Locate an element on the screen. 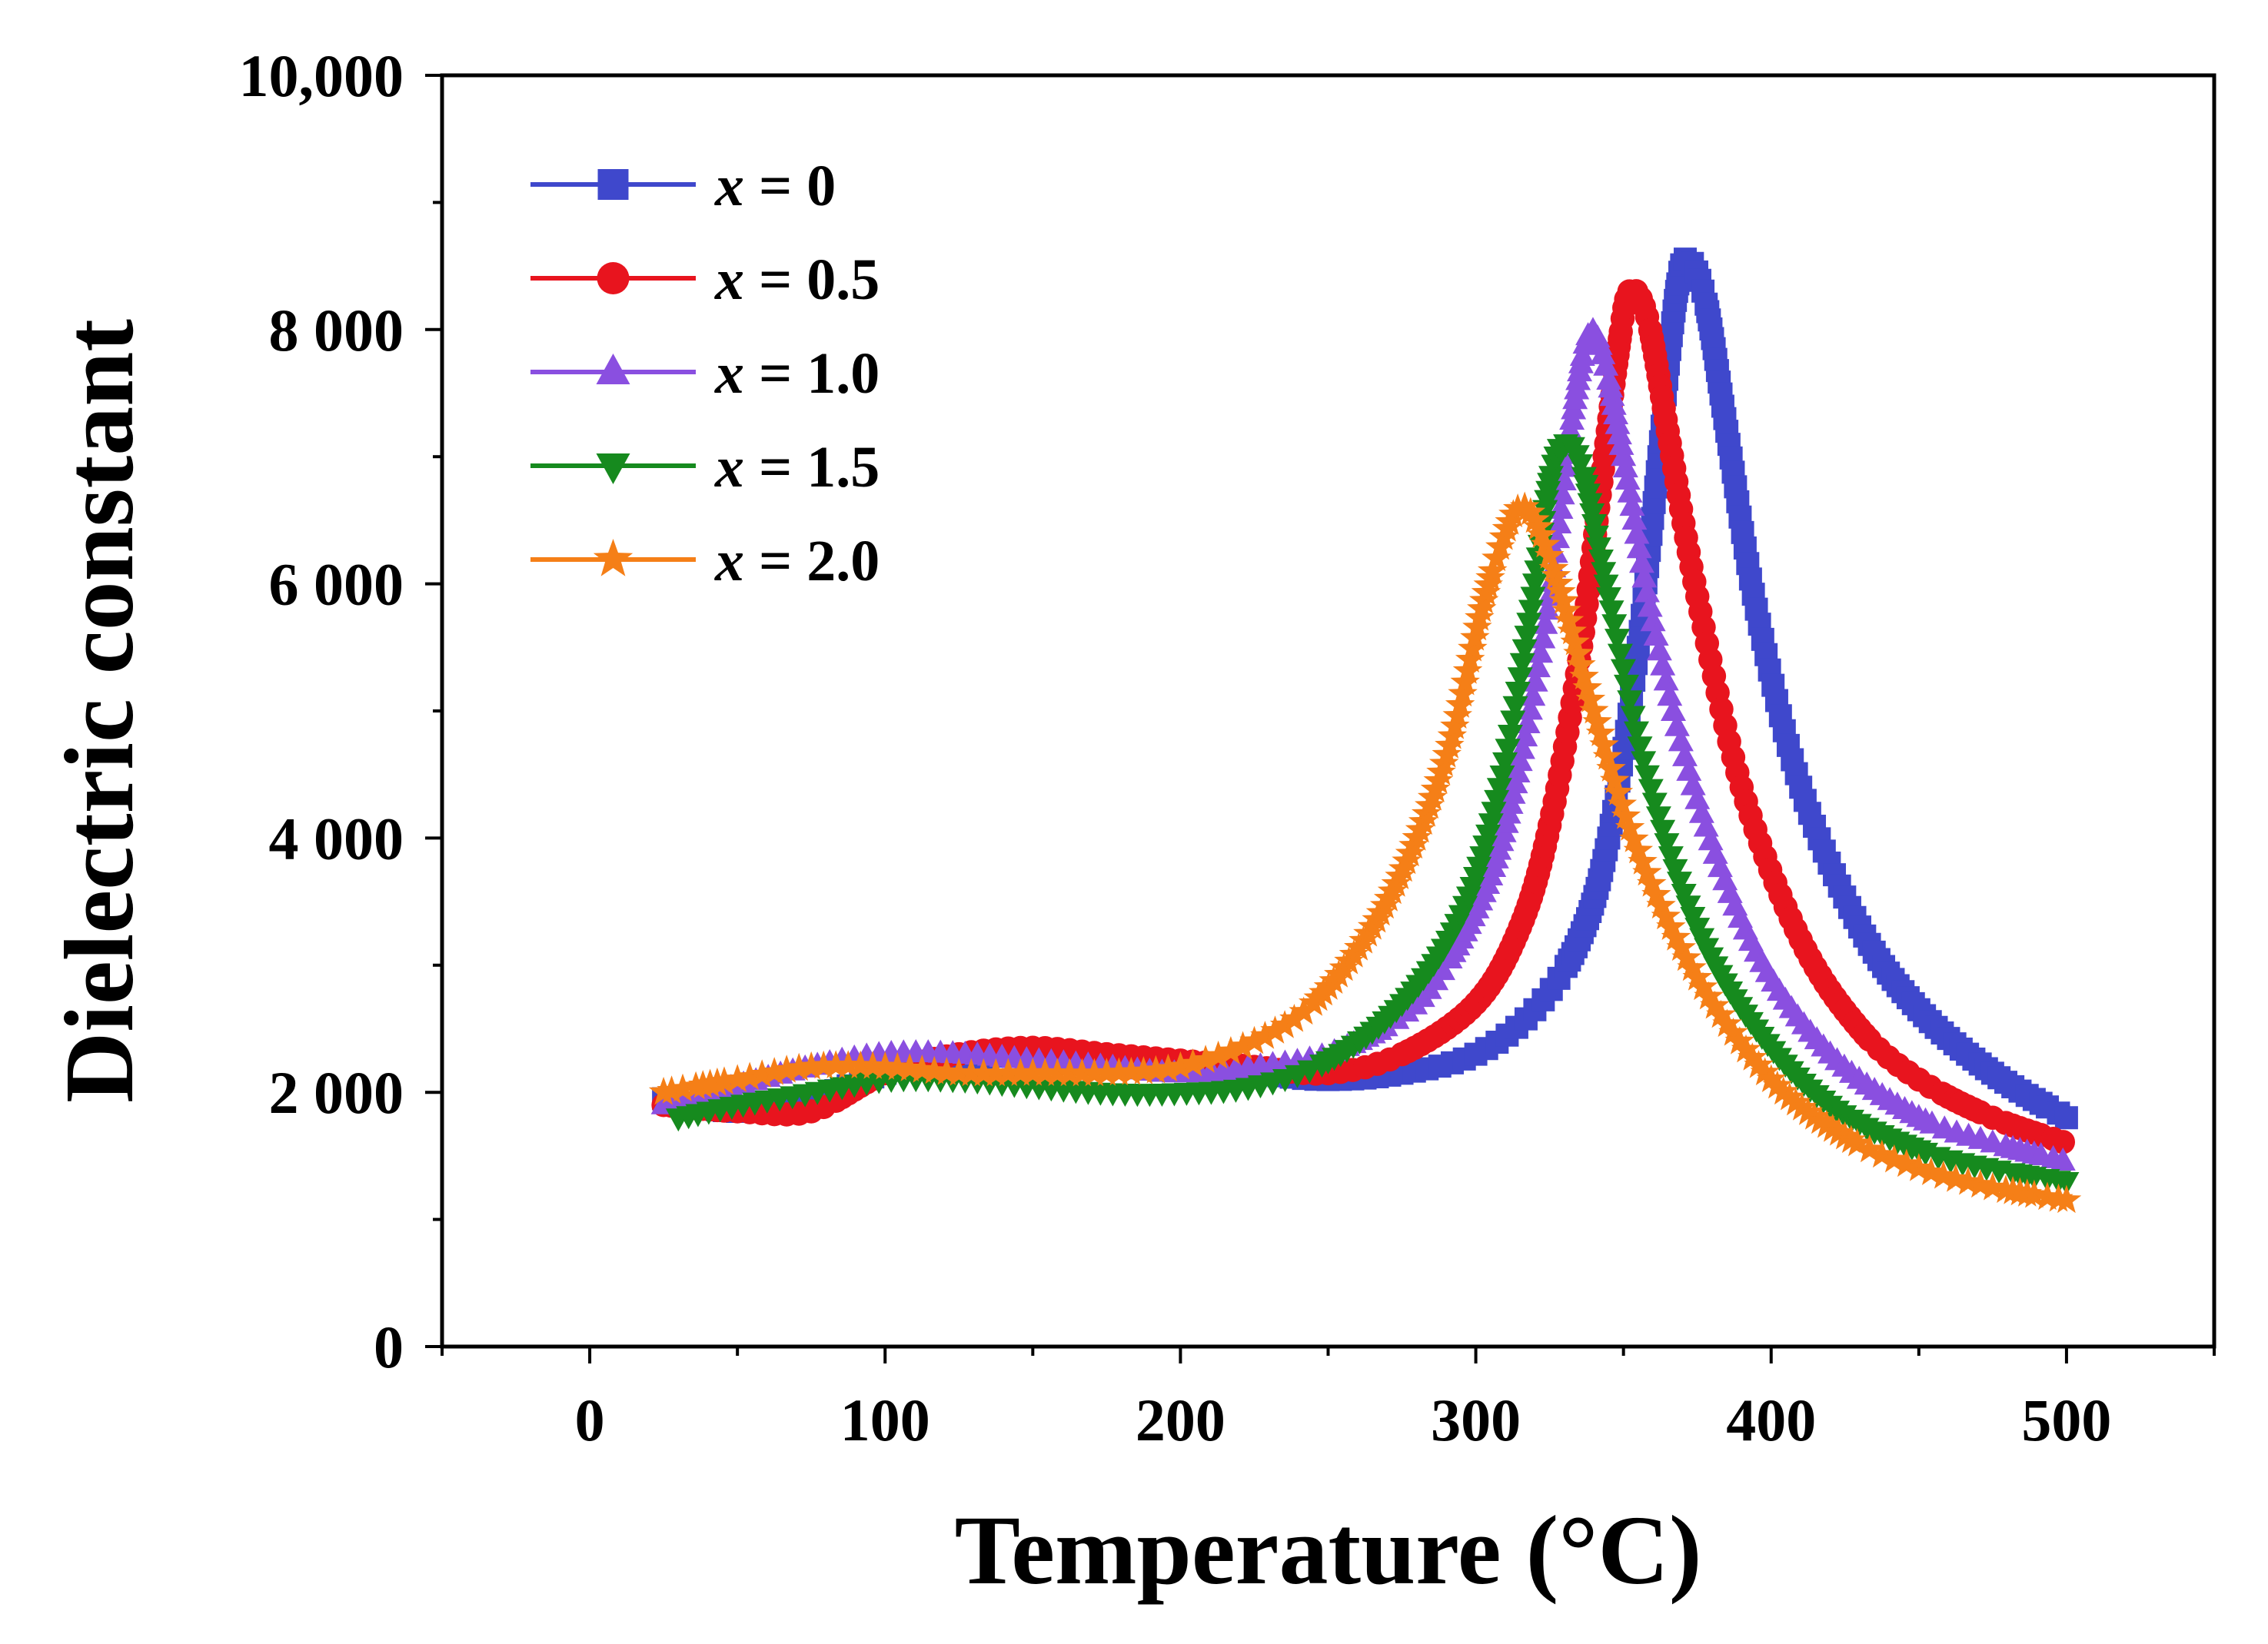 The width and height of the screenshot is (2268, 1644). legend-value: = 1.0 is located at coordinates (812, 373).